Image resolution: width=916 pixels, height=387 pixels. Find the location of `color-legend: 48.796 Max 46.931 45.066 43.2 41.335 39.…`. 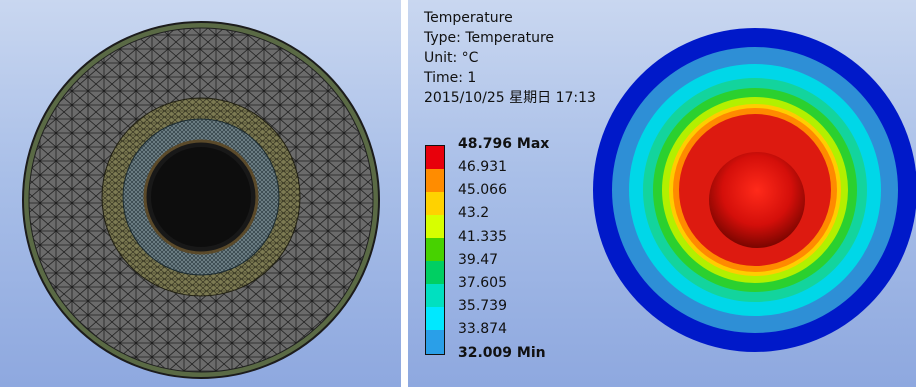

color-legend: 48.796 Max 46.931 45.066 43.2 41.335 39.… is located at coordinates (511, 249).